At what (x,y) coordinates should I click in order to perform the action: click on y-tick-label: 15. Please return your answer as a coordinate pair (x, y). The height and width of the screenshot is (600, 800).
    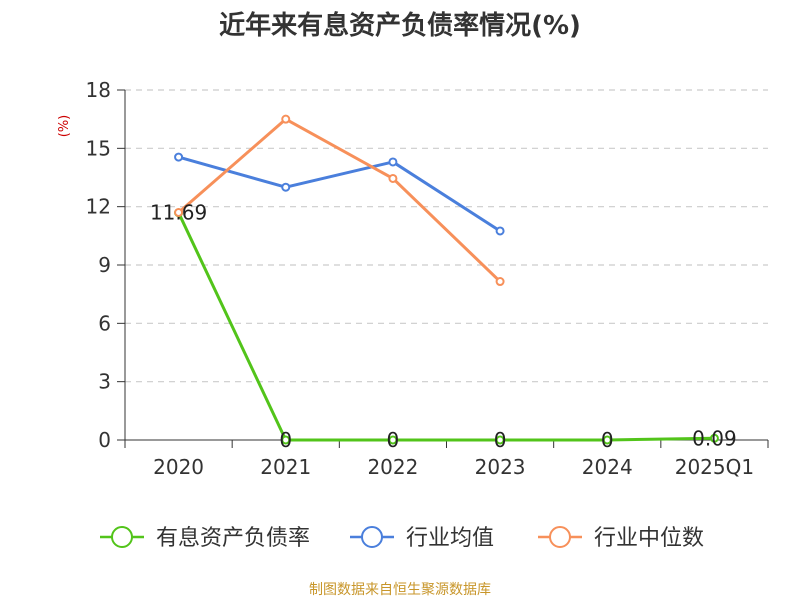
    Looking at the image, I should click on (98, 148).